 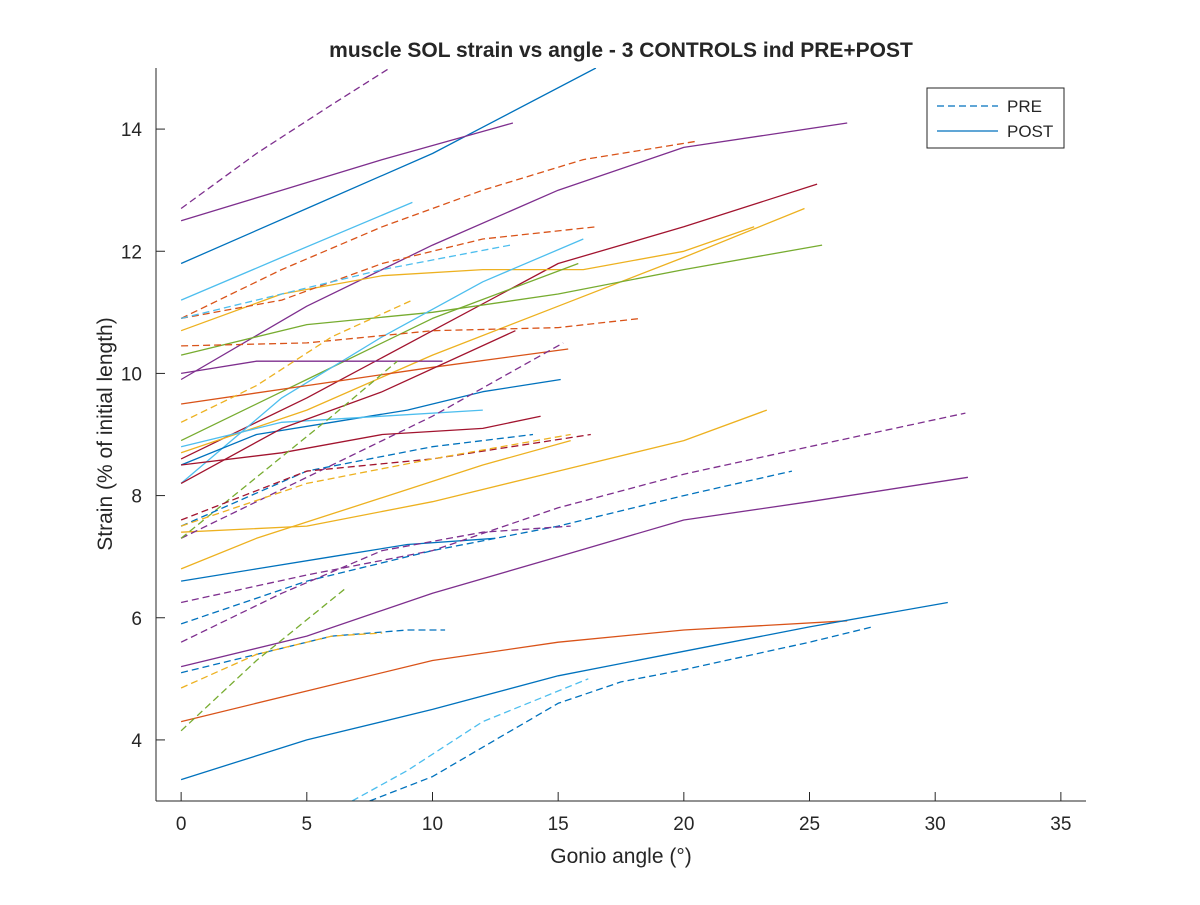 I want to click on legend-pre-label: PRE, so click(x=1024, y=106).